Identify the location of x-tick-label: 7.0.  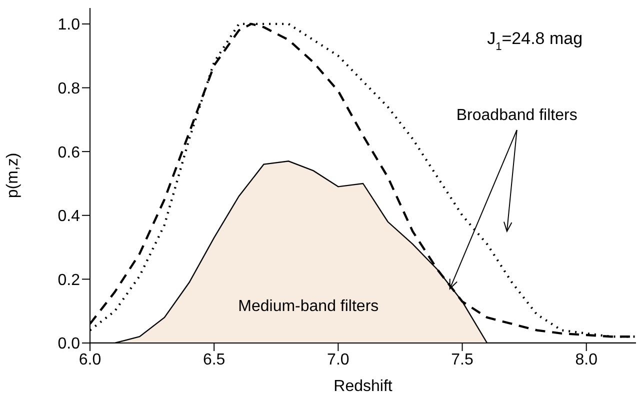
(338, 359).